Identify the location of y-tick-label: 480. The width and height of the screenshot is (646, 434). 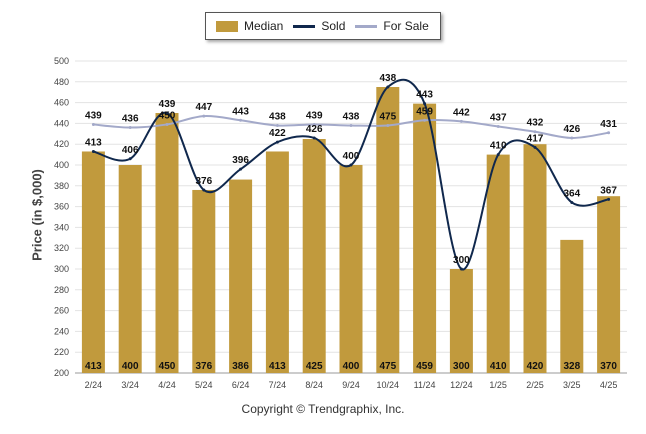
(61, 82).